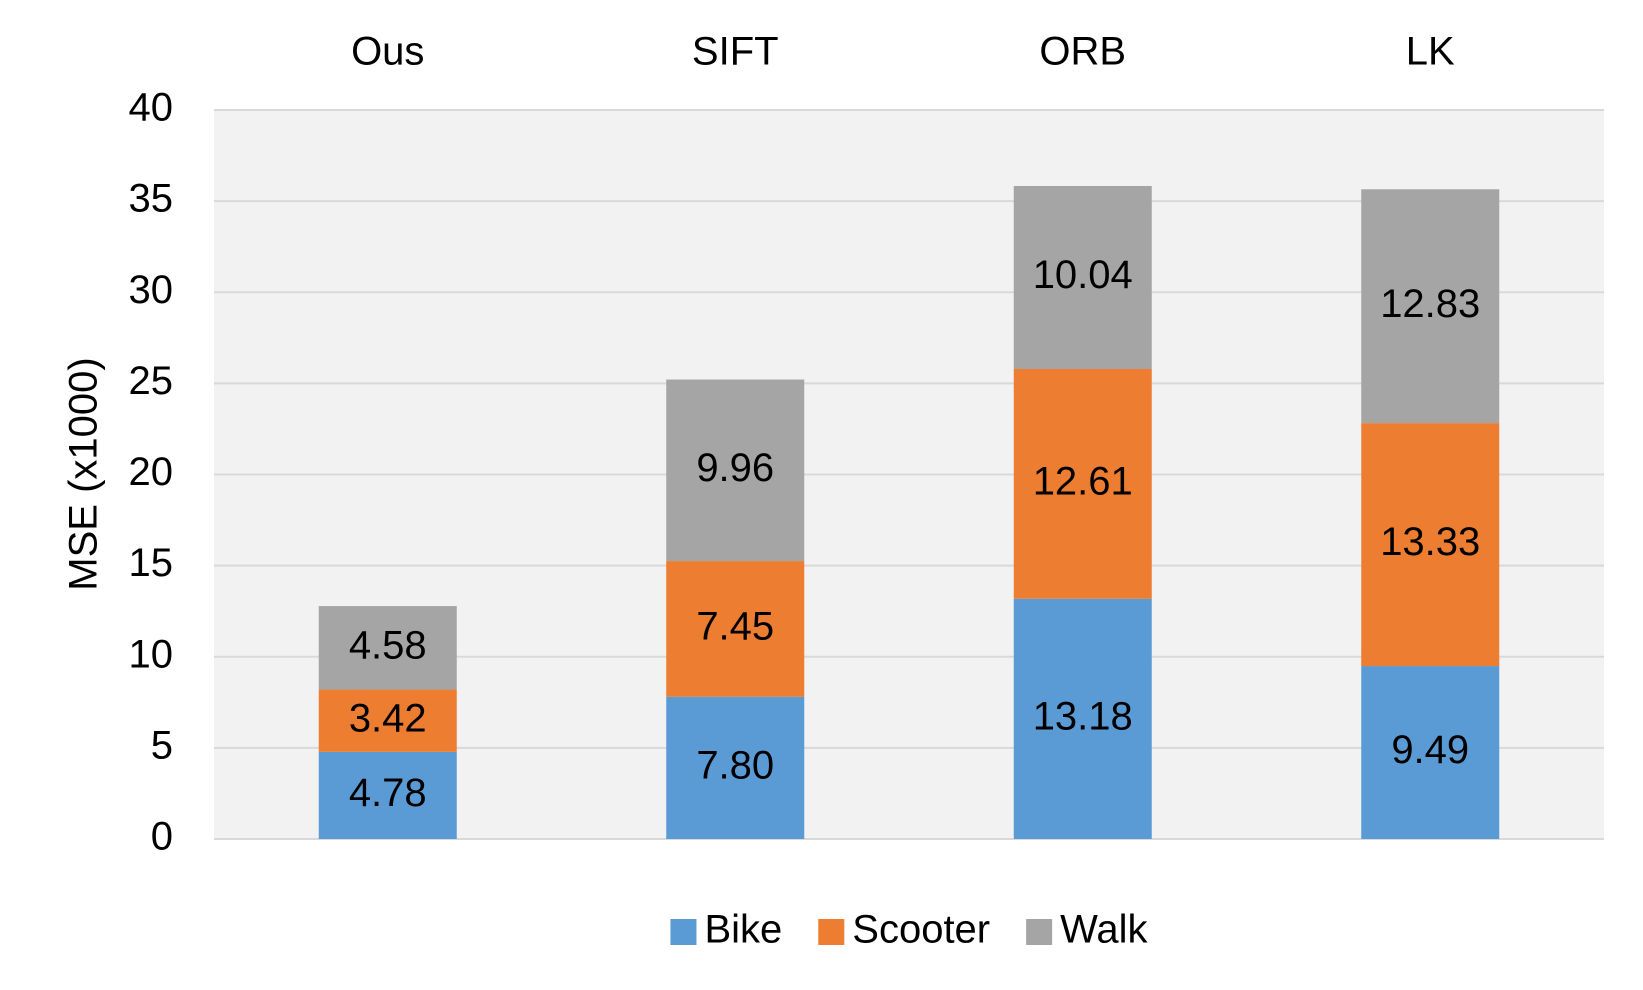 The image size is (1643, 990). I want to click on data-label: 13.33, so click(1430, 542).